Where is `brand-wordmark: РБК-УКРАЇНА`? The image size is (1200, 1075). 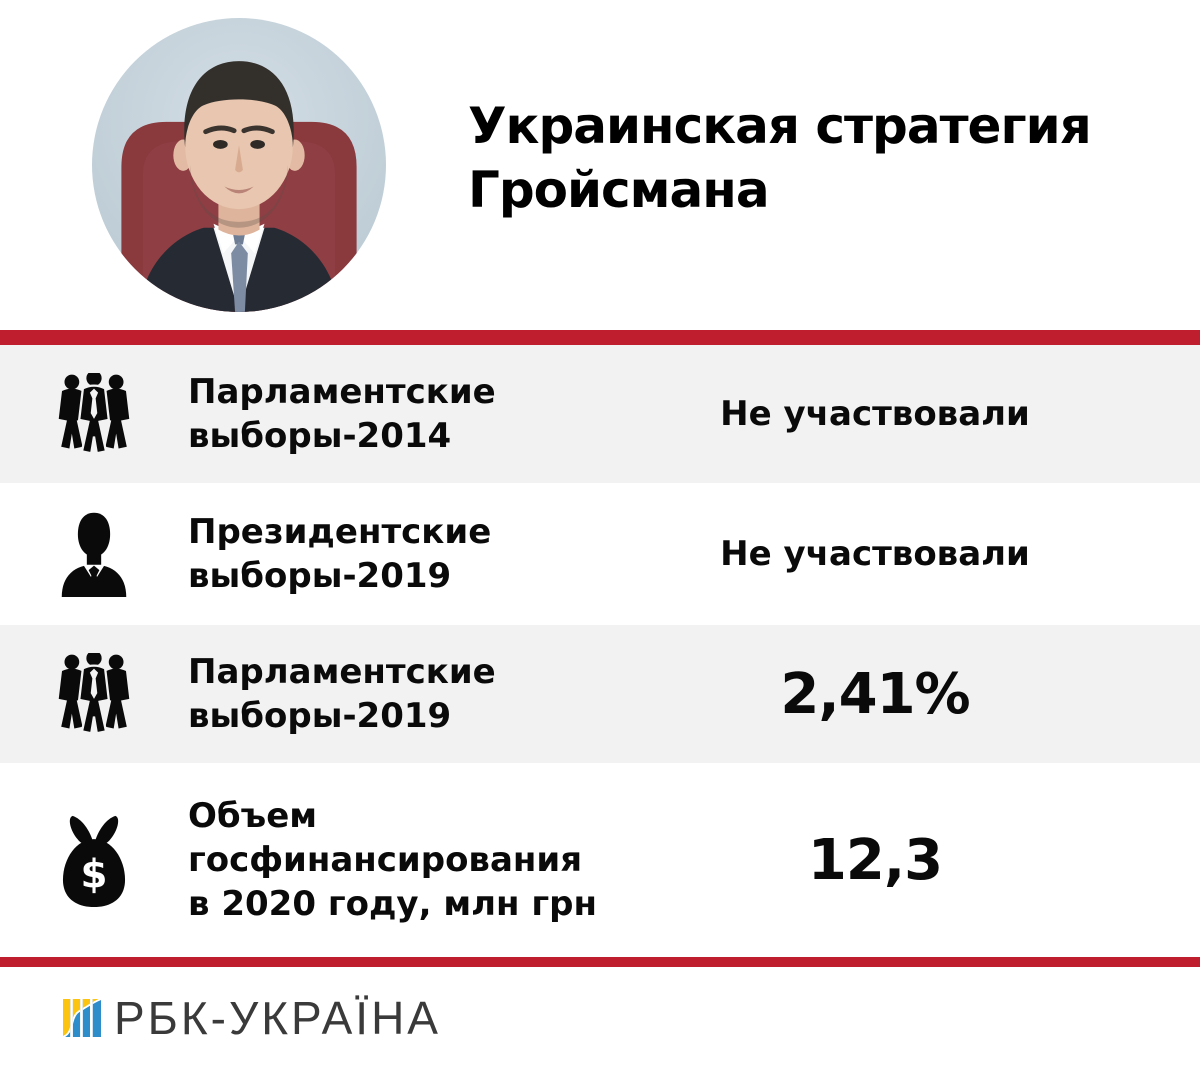 brand-wordmark: РБК-УКРАЇНА is located at coordinates (277, 1018).